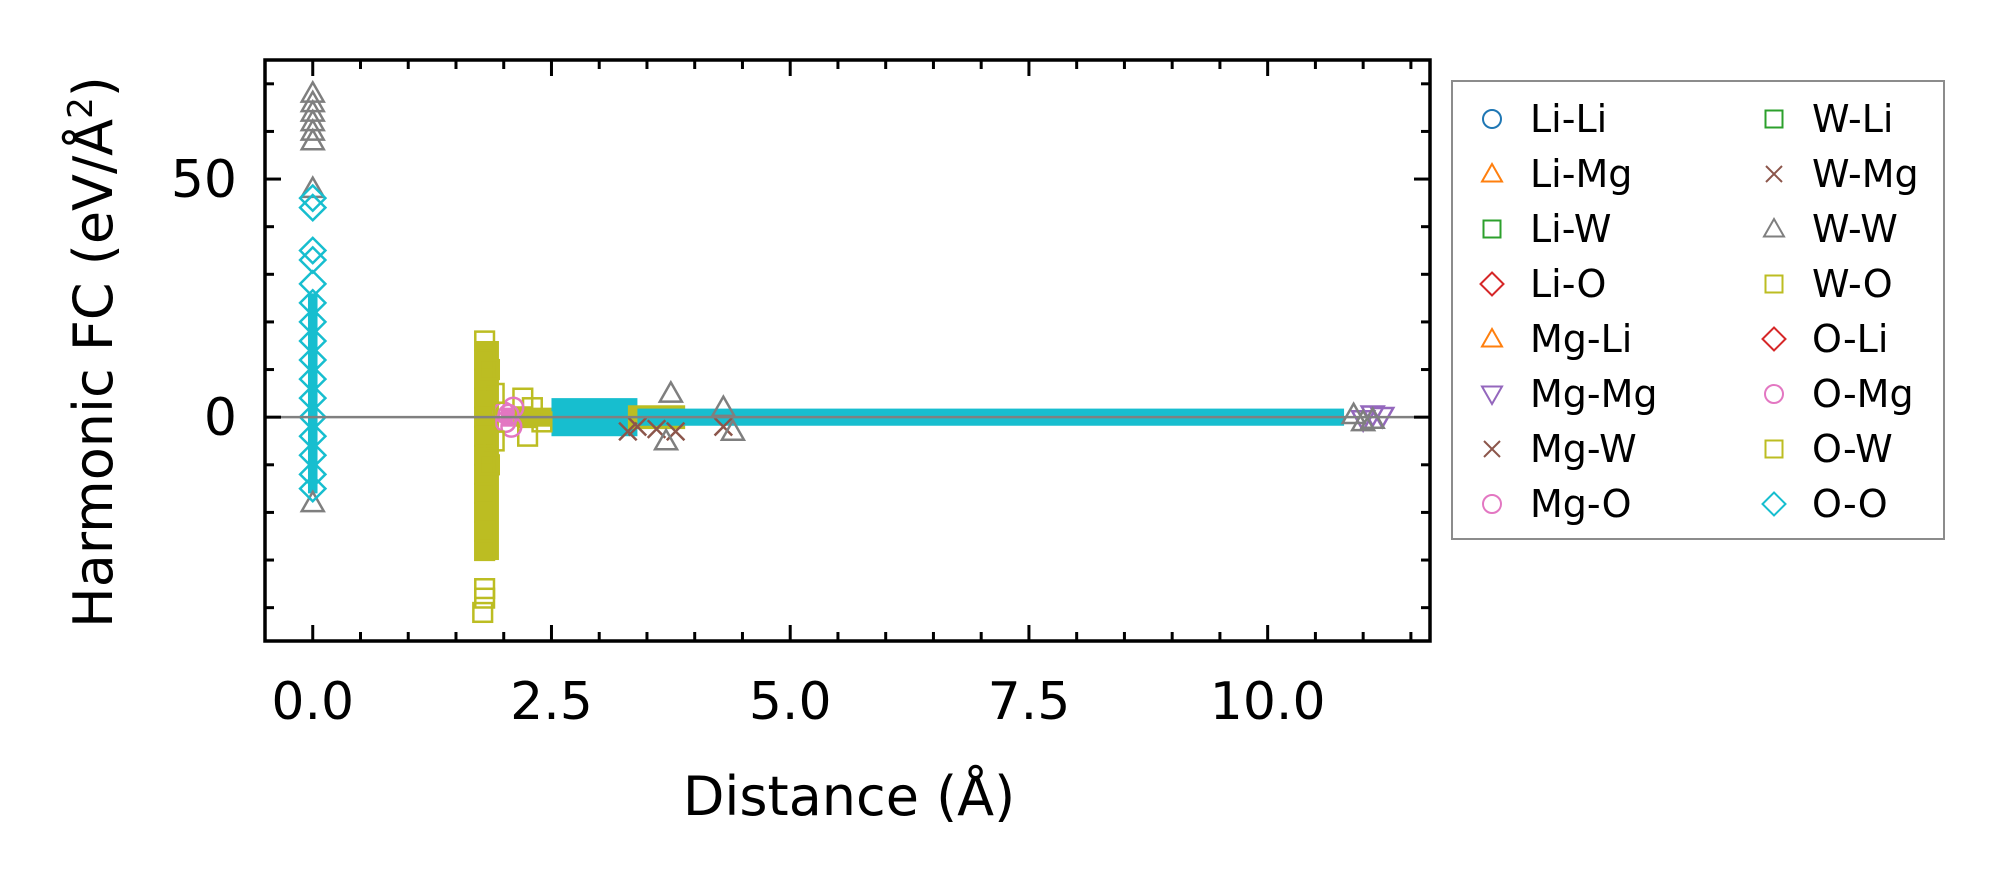 The height and width of the screenshot is (883, 1996). What do you see at coordinates (1774, 339) in the screenshot?
I see `legend-marker-o-li` at bounding box center [1774, 339].